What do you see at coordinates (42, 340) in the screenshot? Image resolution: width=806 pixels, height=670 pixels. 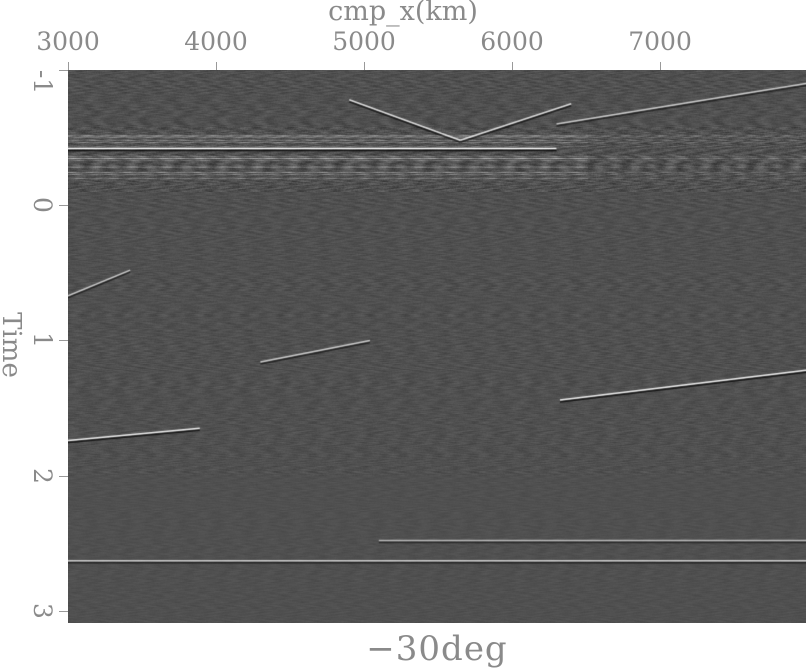 I see `y-tick-label: 1` at bounding box center [42, 340].